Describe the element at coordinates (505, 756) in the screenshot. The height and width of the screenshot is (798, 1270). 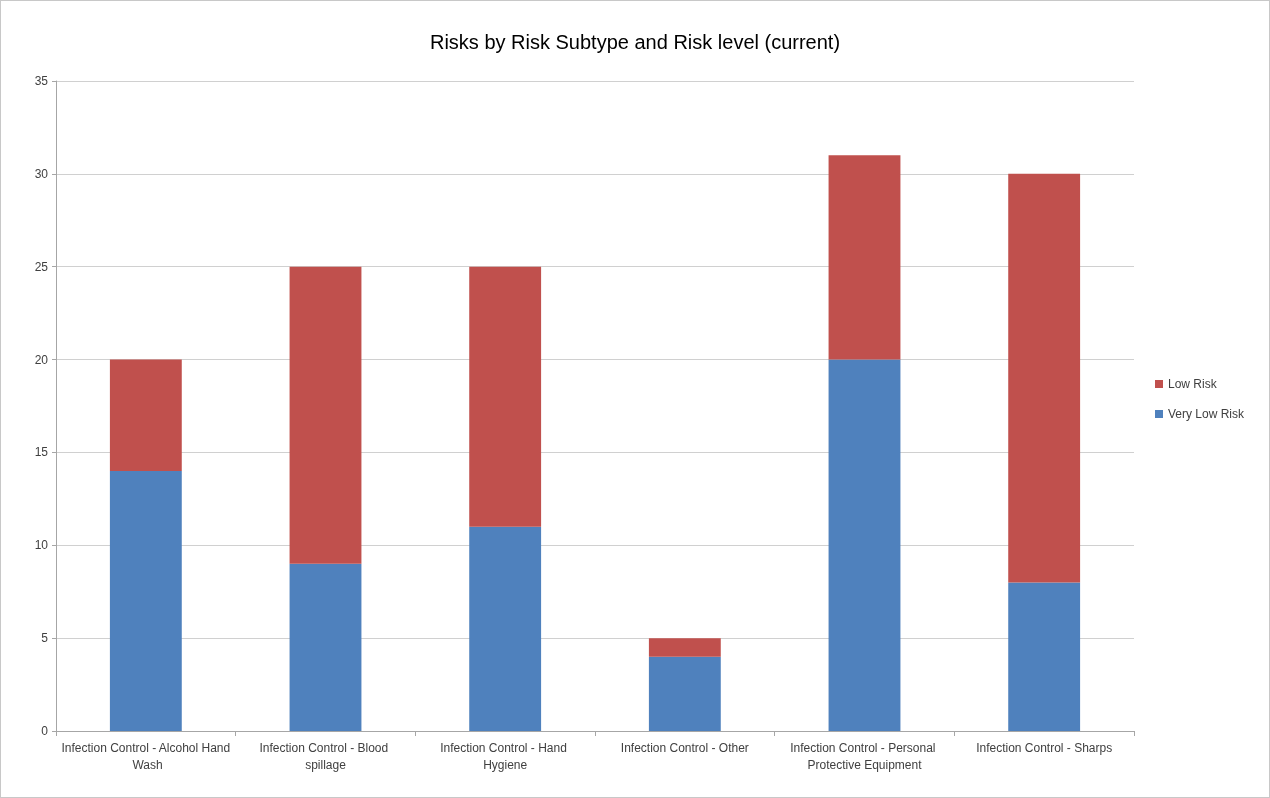
I see `x-tick-label: Infection Control - Hand Hygiene` at that location.